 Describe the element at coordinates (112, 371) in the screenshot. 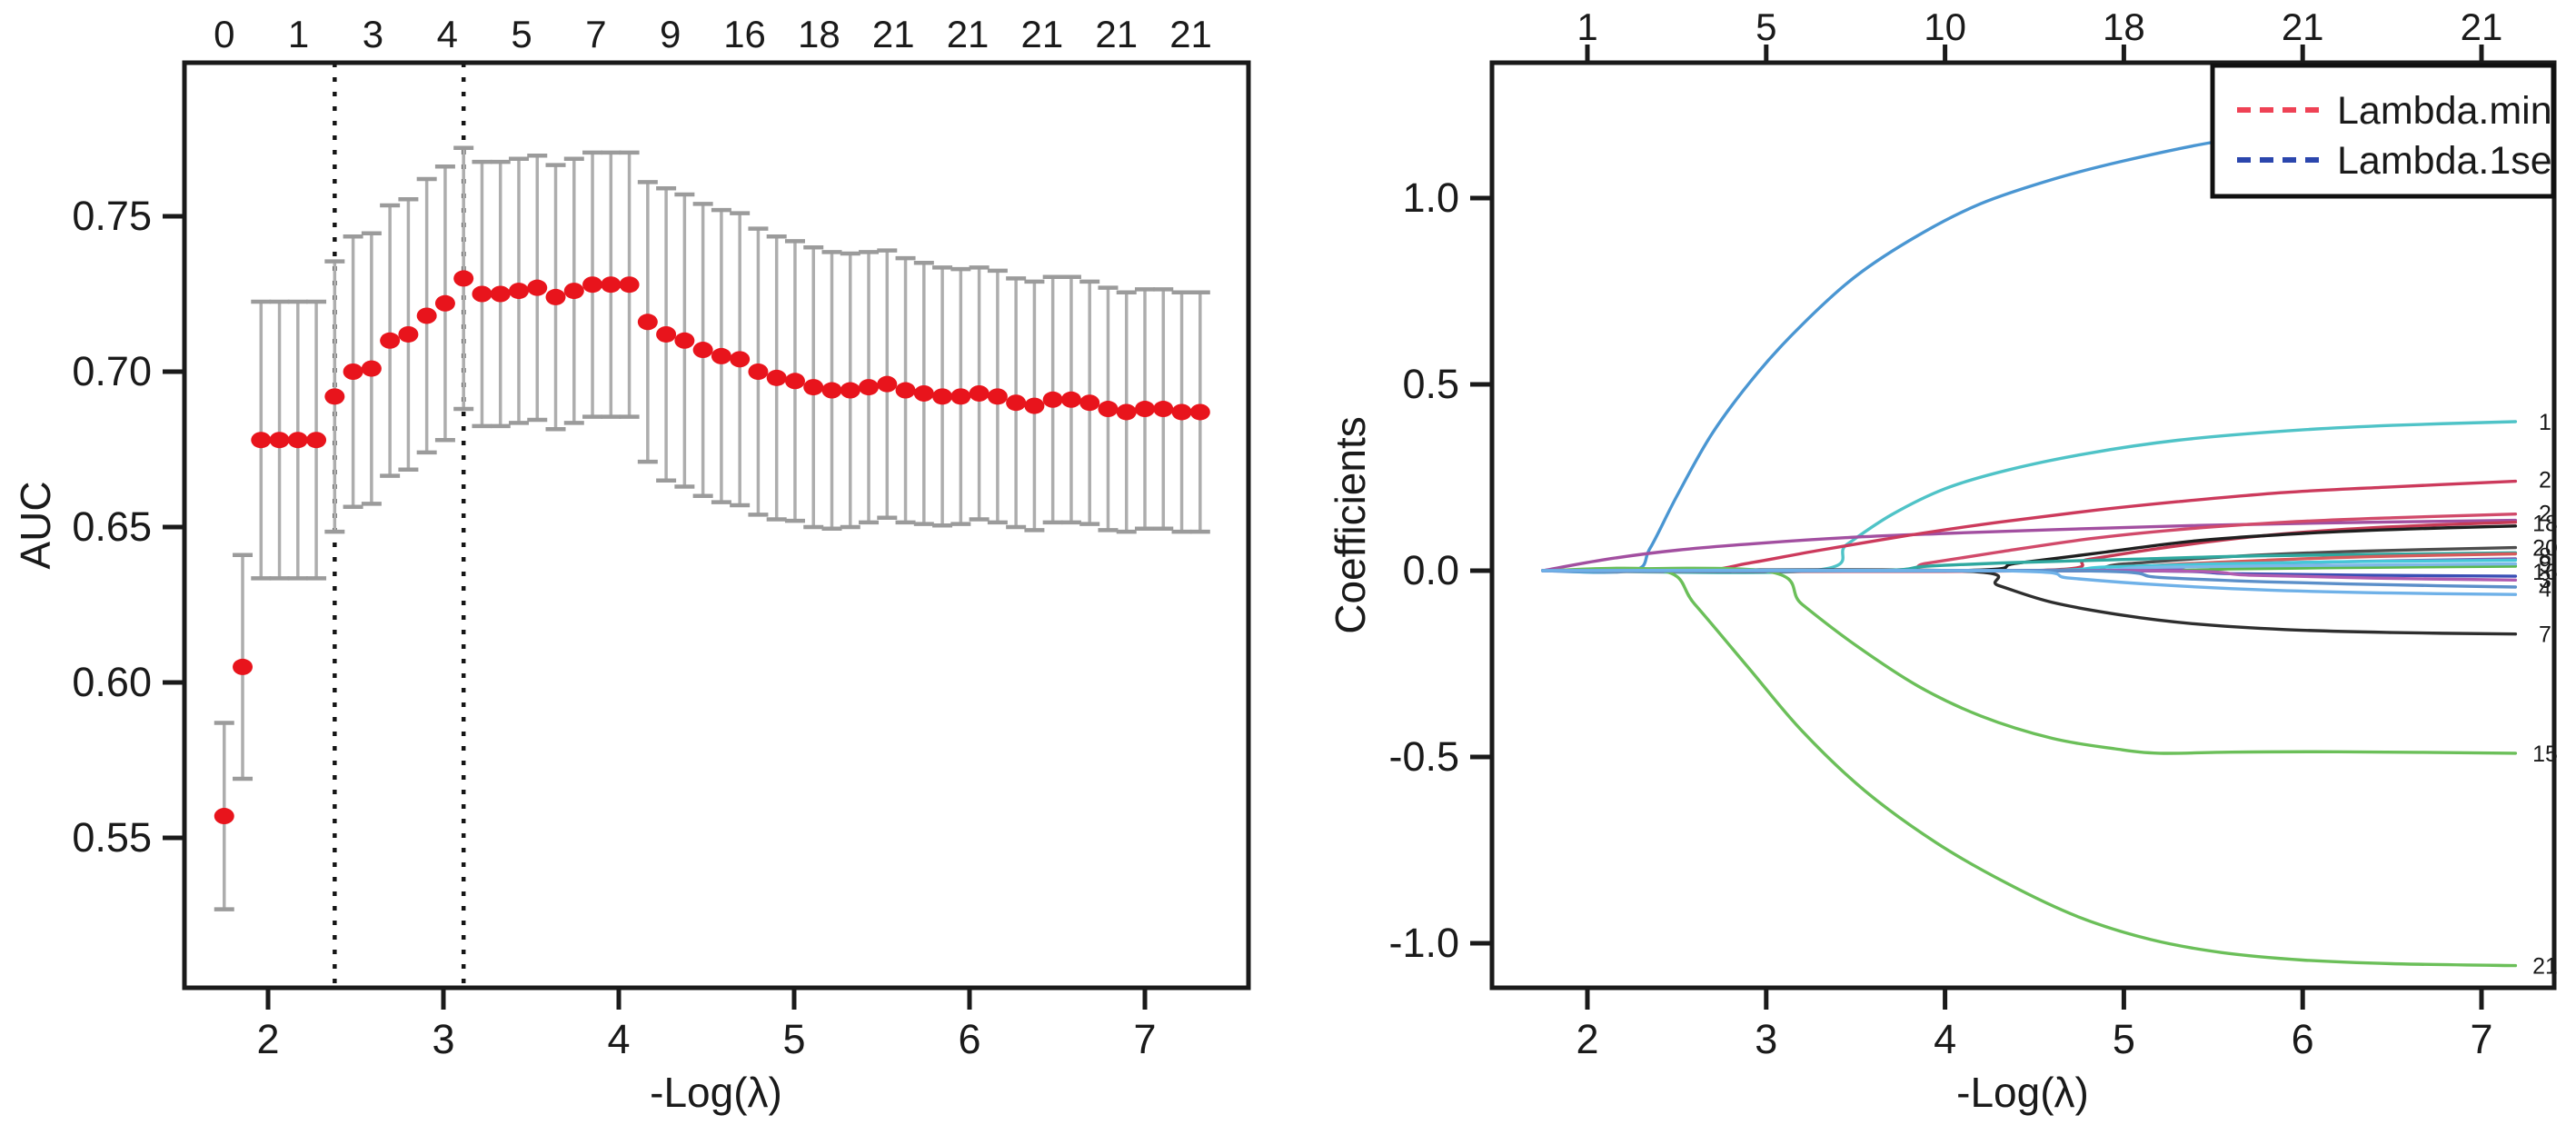

I see `y-axis-tick-label: 0.70` at that location.